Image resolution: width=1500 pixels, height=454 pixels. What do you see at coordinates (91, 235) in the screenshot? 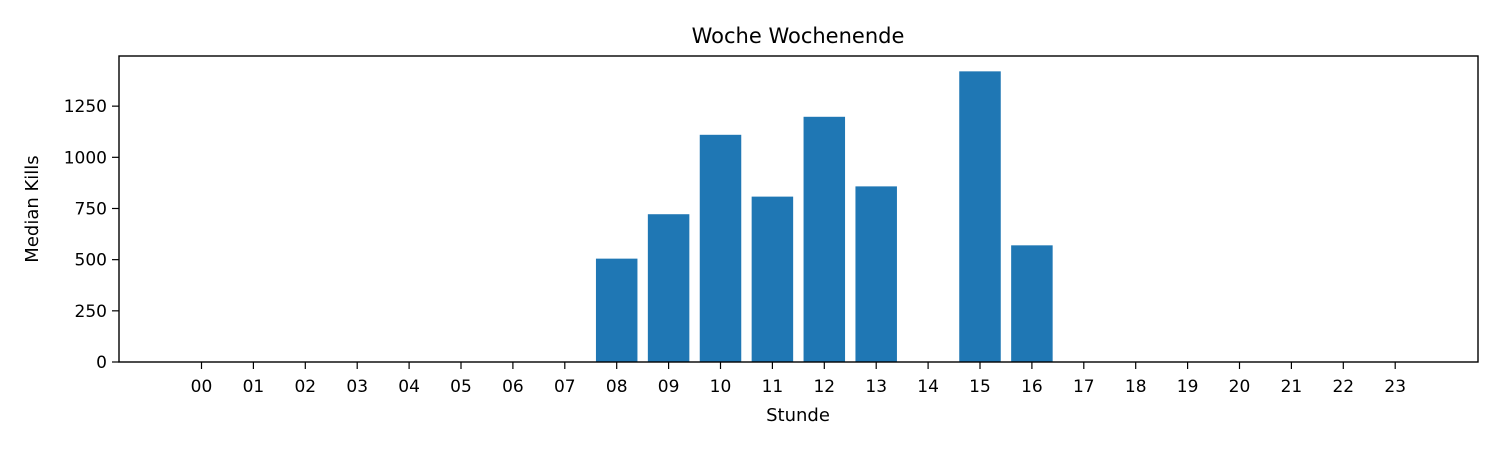
I see `y-axis-ticks: 0 250 500 750 1000 1250` at bounding box center [91, 235].